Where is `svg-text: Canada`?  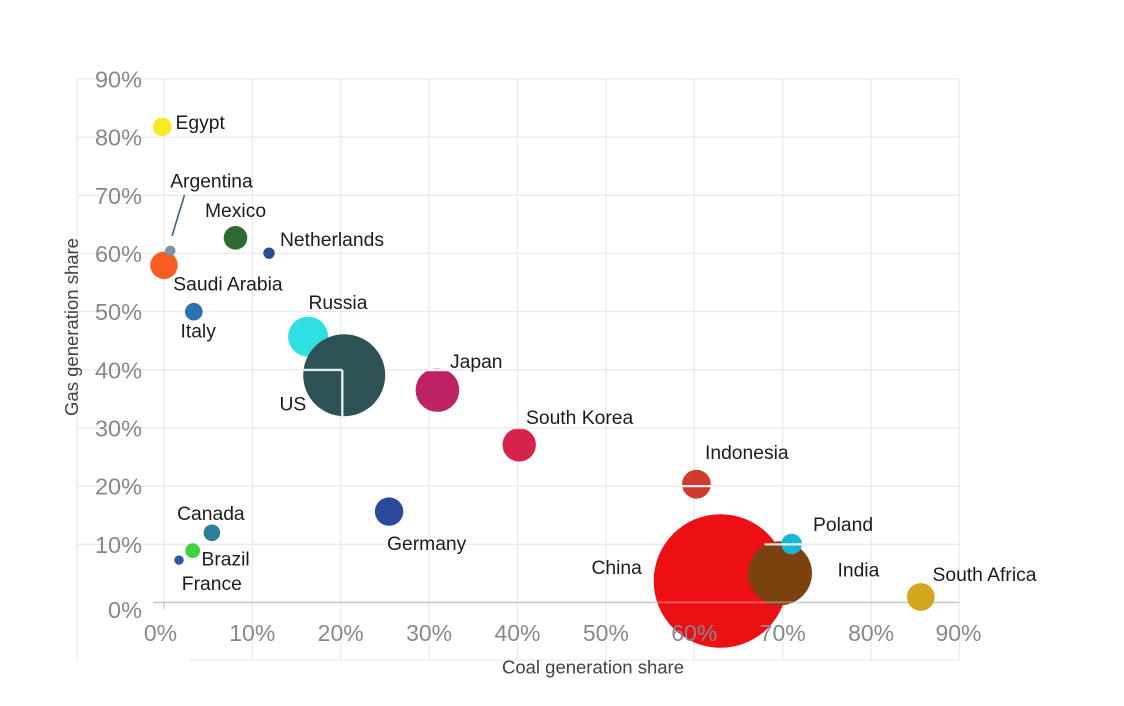
svg-text: Canada is located at coordinates (211, 514).